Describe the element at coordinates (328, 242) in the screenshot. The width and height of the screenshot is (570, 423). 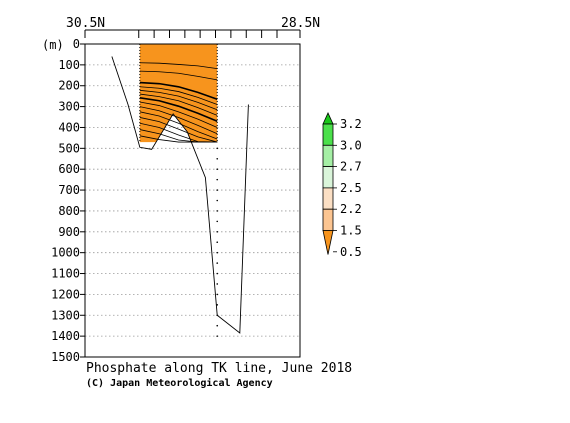
I see `legend-bottom-arrow` at that location.